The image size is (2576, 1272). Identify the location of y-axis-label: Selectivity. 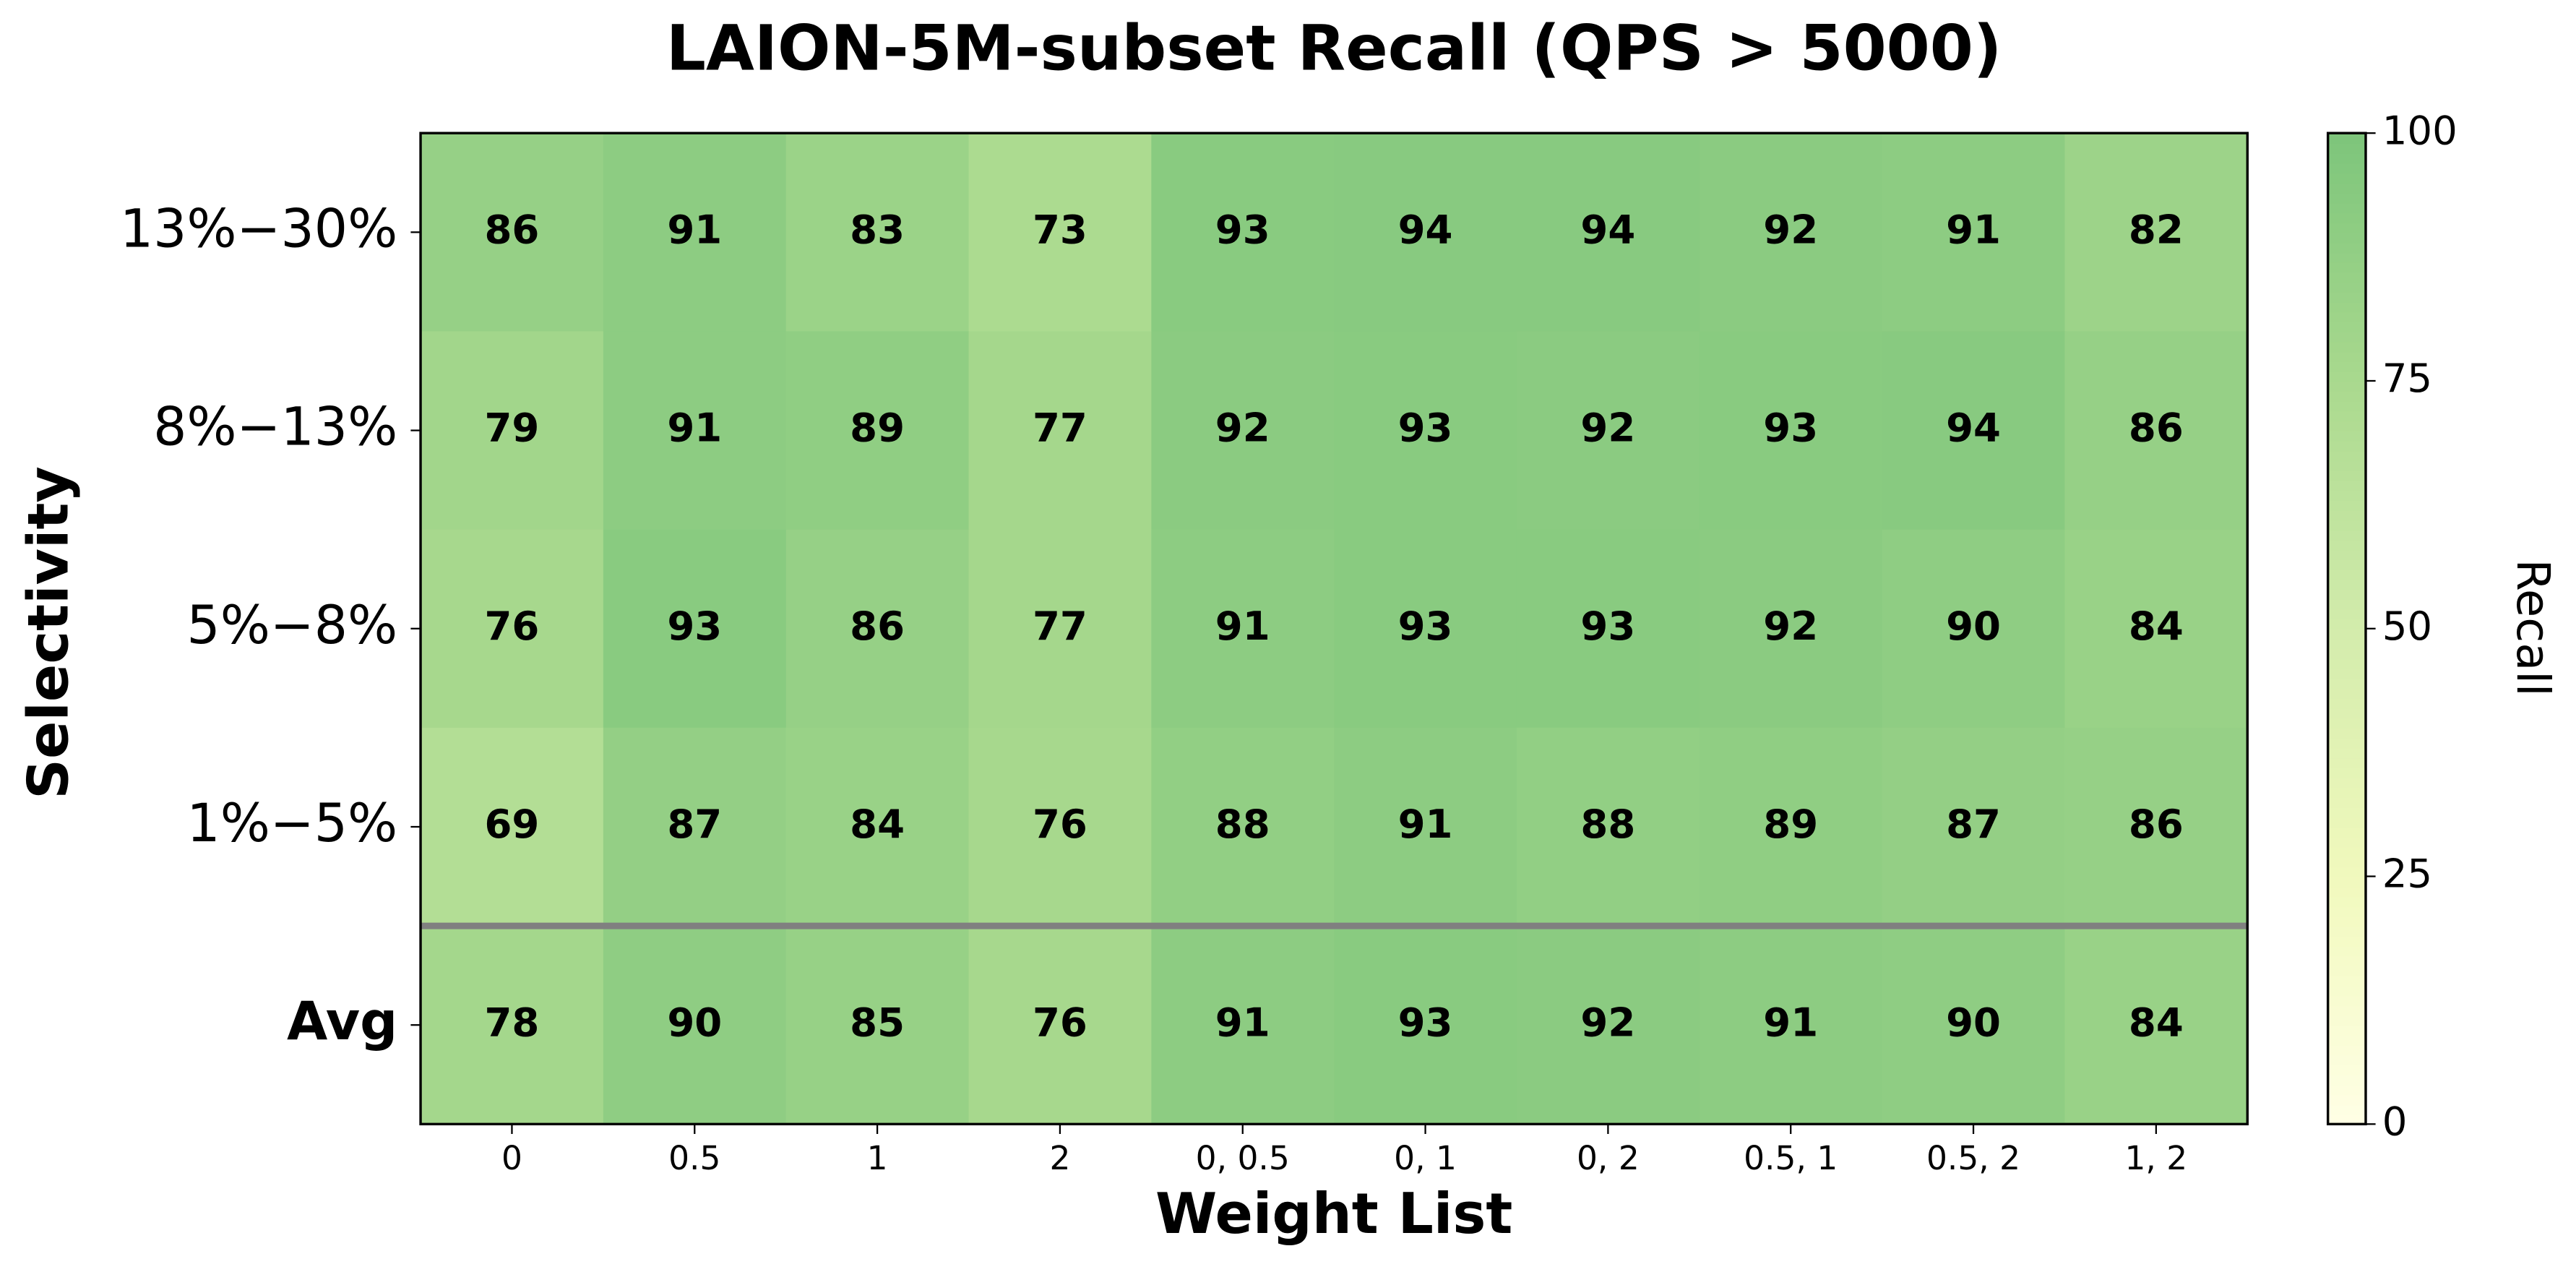
(49, 632).